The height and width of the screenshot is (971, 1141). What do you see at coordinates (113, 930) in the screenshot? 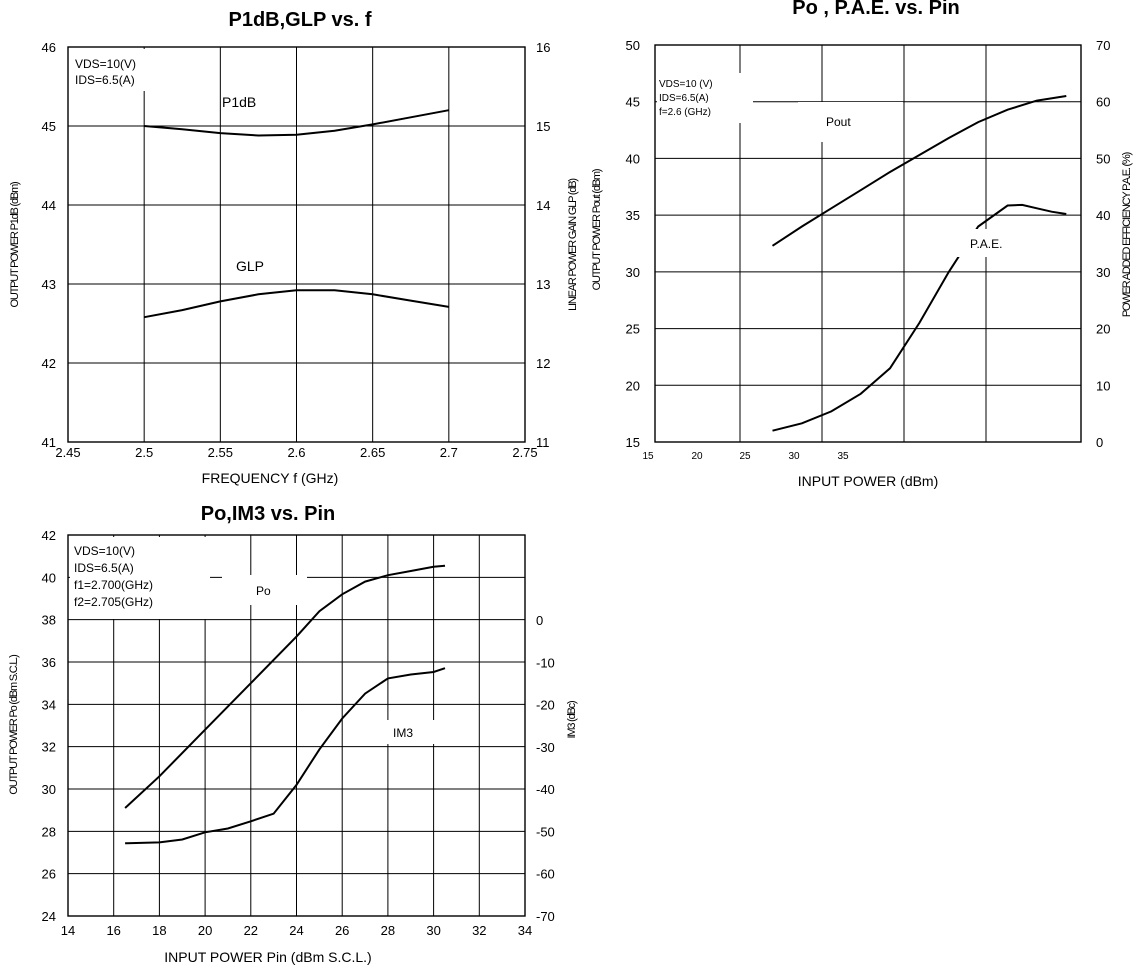
I see `x-tick-label: 16` at bounding box center [113, 930].